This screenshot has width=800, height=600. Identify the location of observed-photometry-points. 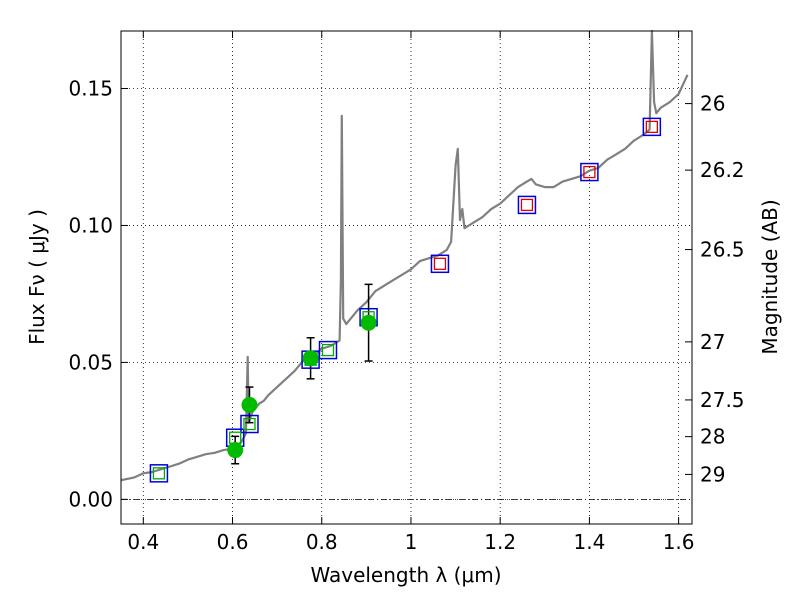
(302, 386).